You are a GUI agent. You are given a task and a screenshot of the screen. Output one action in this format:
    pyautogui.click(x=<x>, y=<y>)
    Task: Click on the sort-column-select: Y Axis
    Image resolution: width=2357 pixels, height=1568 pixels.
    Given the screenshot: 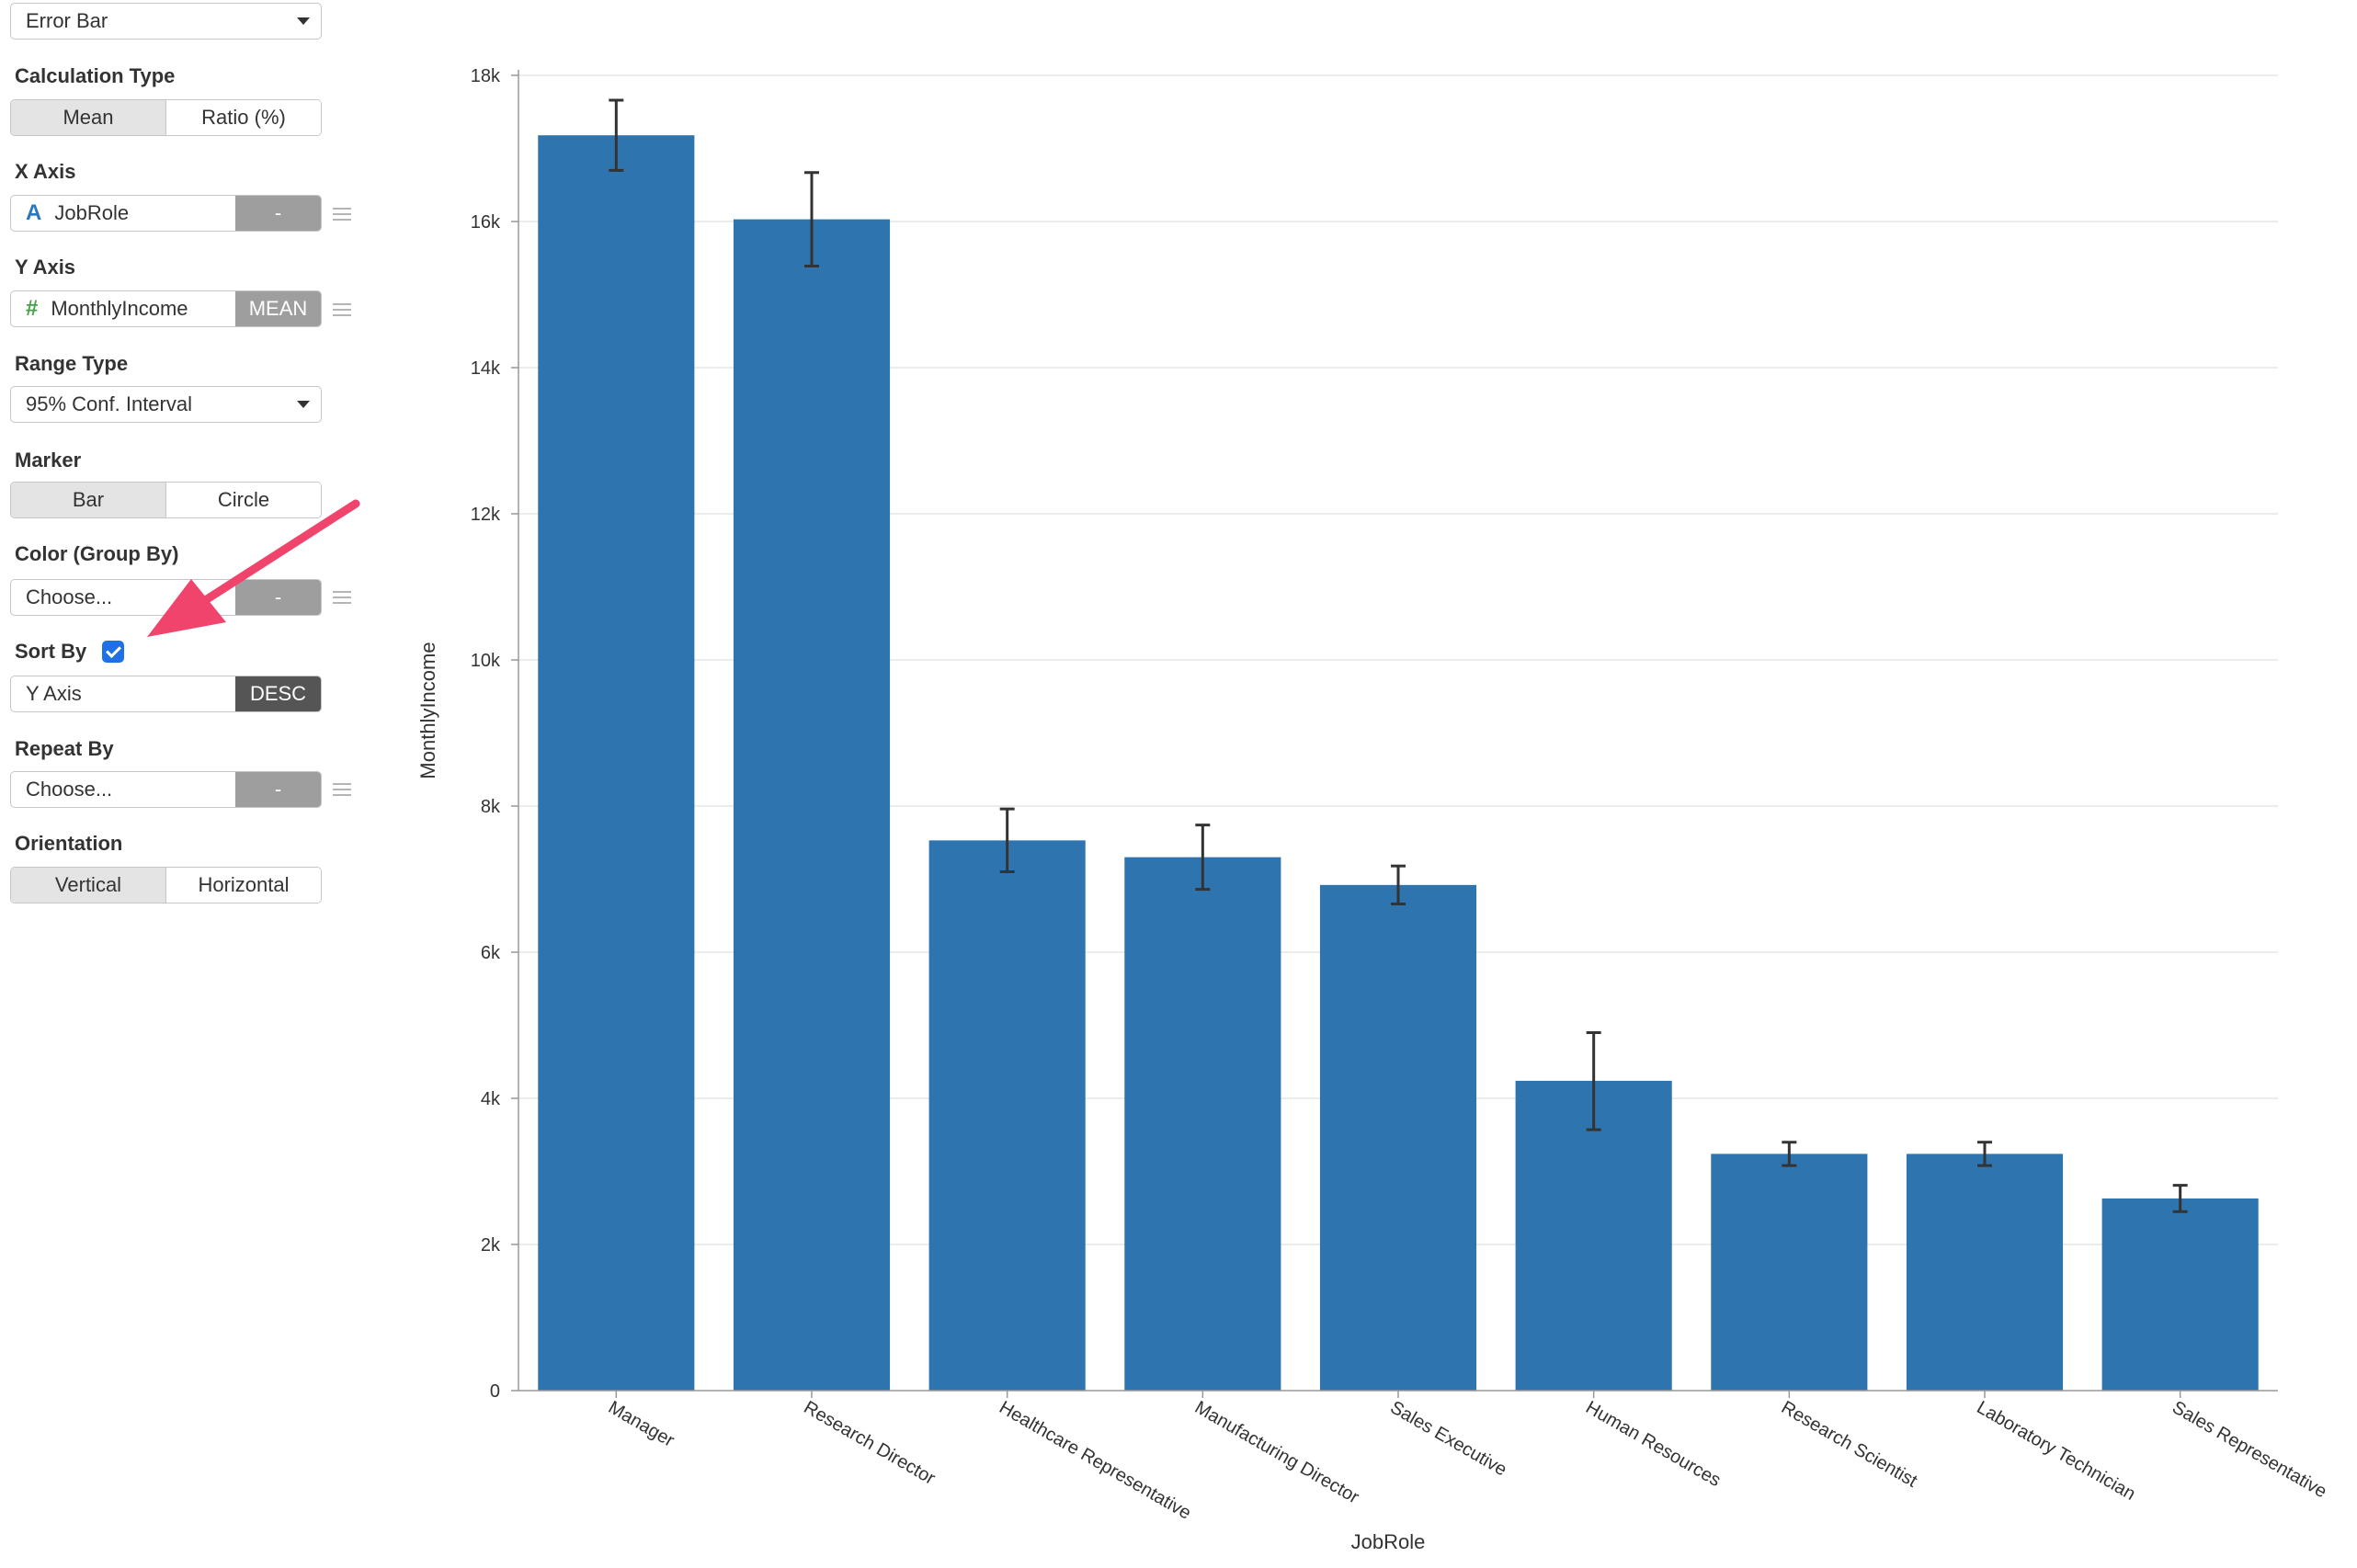 What is the action you would take?
    pyautogui.click(x=54, y=693)
    